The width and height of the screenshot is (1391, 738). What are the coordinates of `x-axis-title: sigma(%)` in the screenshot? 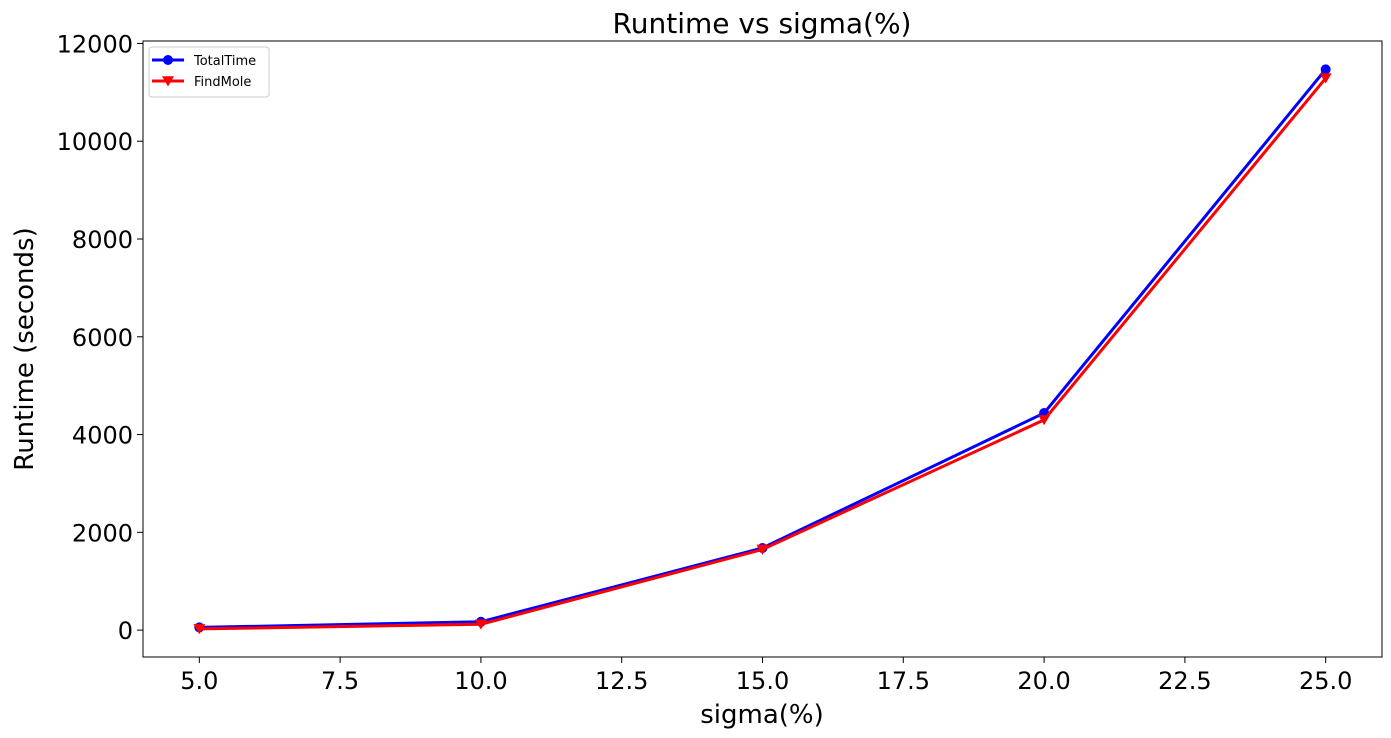 It's located at (762, 715).